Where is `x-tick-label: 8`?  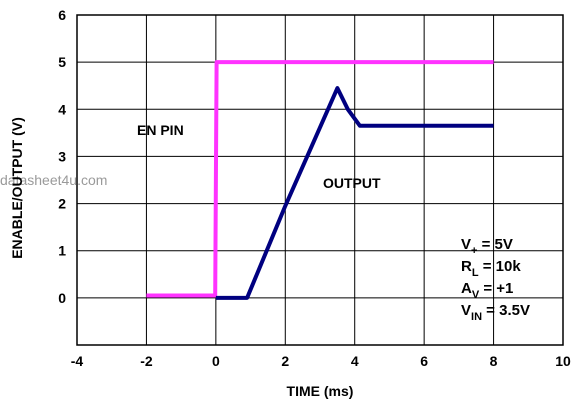
x-tick-label: 8 is located at coordinates (494, 361).